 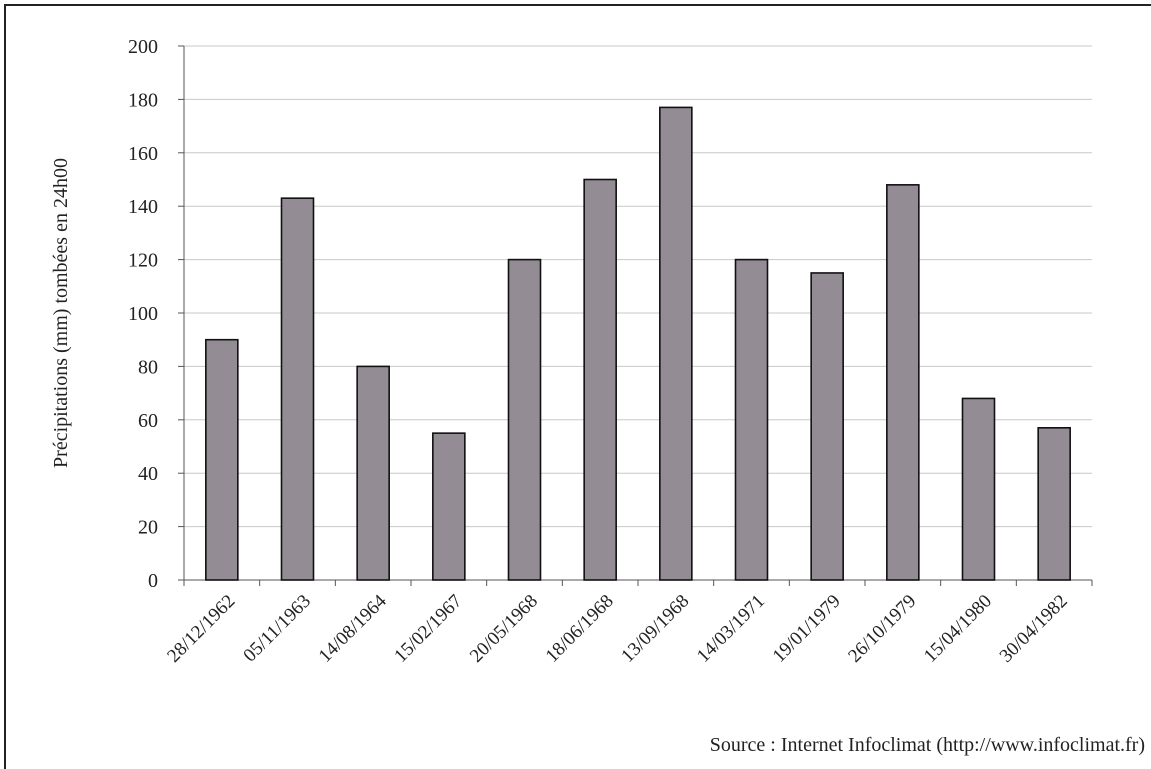 What do you see at coordinates (655, 629) in the screenshot?
I see `x-tick-label: 13/09/1968` at bounding box center [655, 629].